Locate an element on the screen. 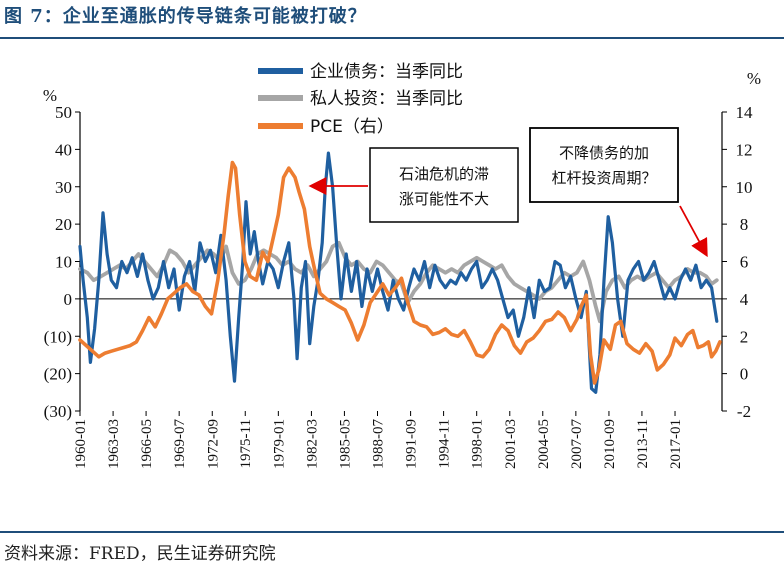  x-tick-label: 1963-03 is located at coordinates (114, 444).